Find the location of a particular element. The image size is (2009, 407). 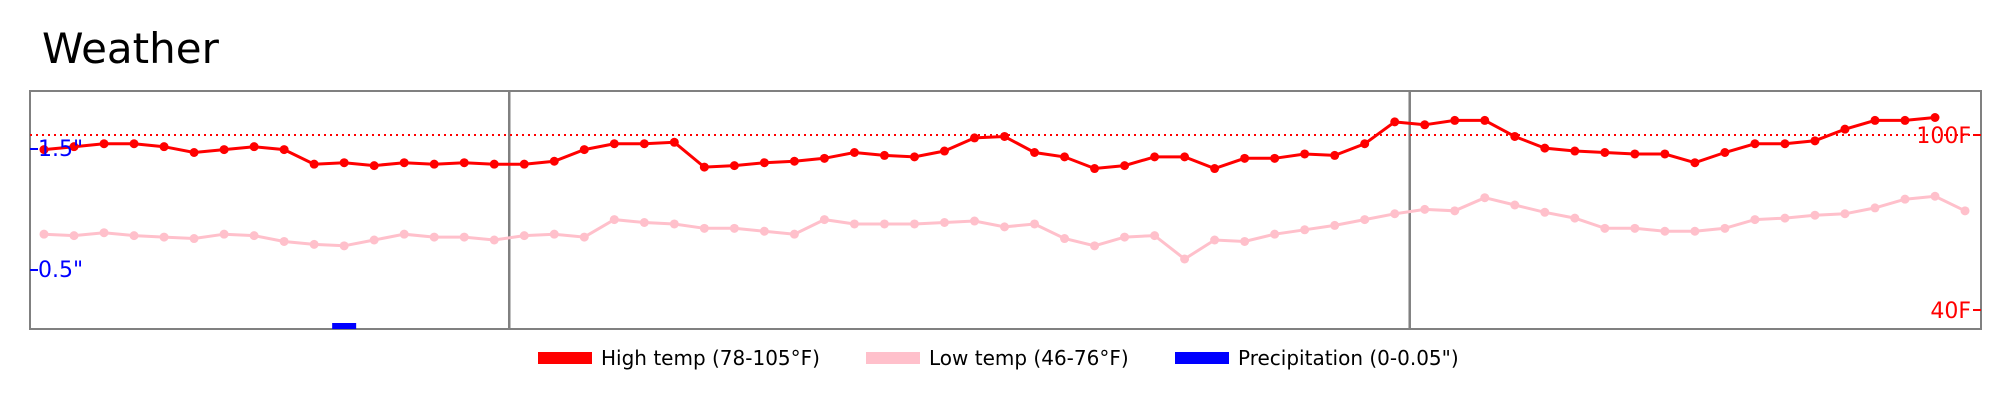

legend-label-low: Low temp (46-76°F) is located at coordinates (1029, 358).